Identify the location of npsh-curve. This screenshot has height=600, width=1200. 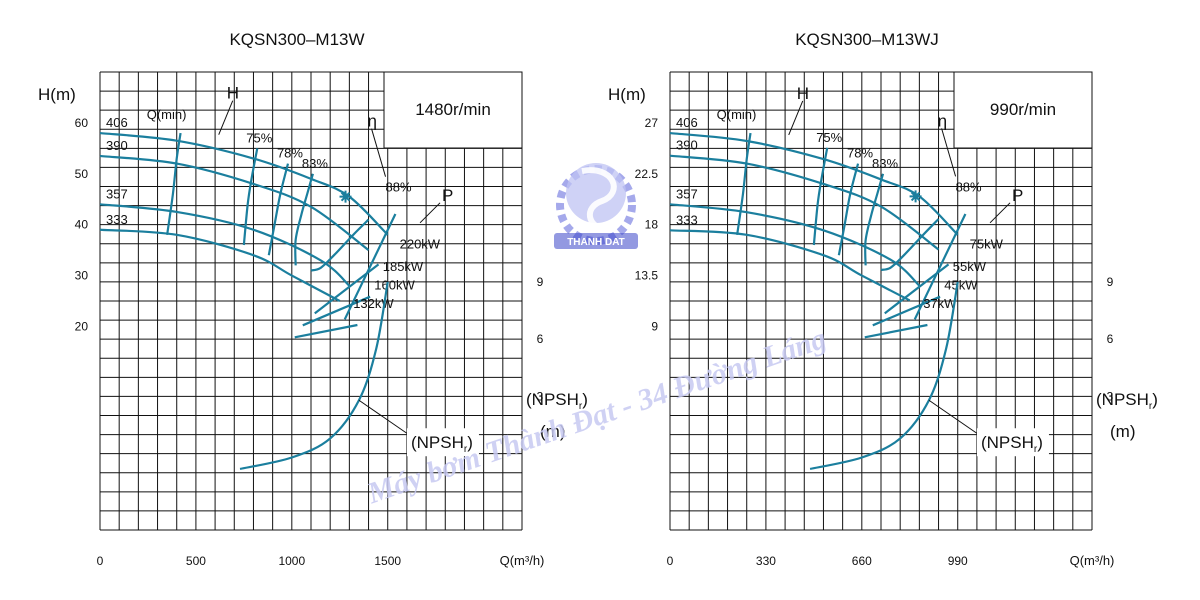
(314, 376).